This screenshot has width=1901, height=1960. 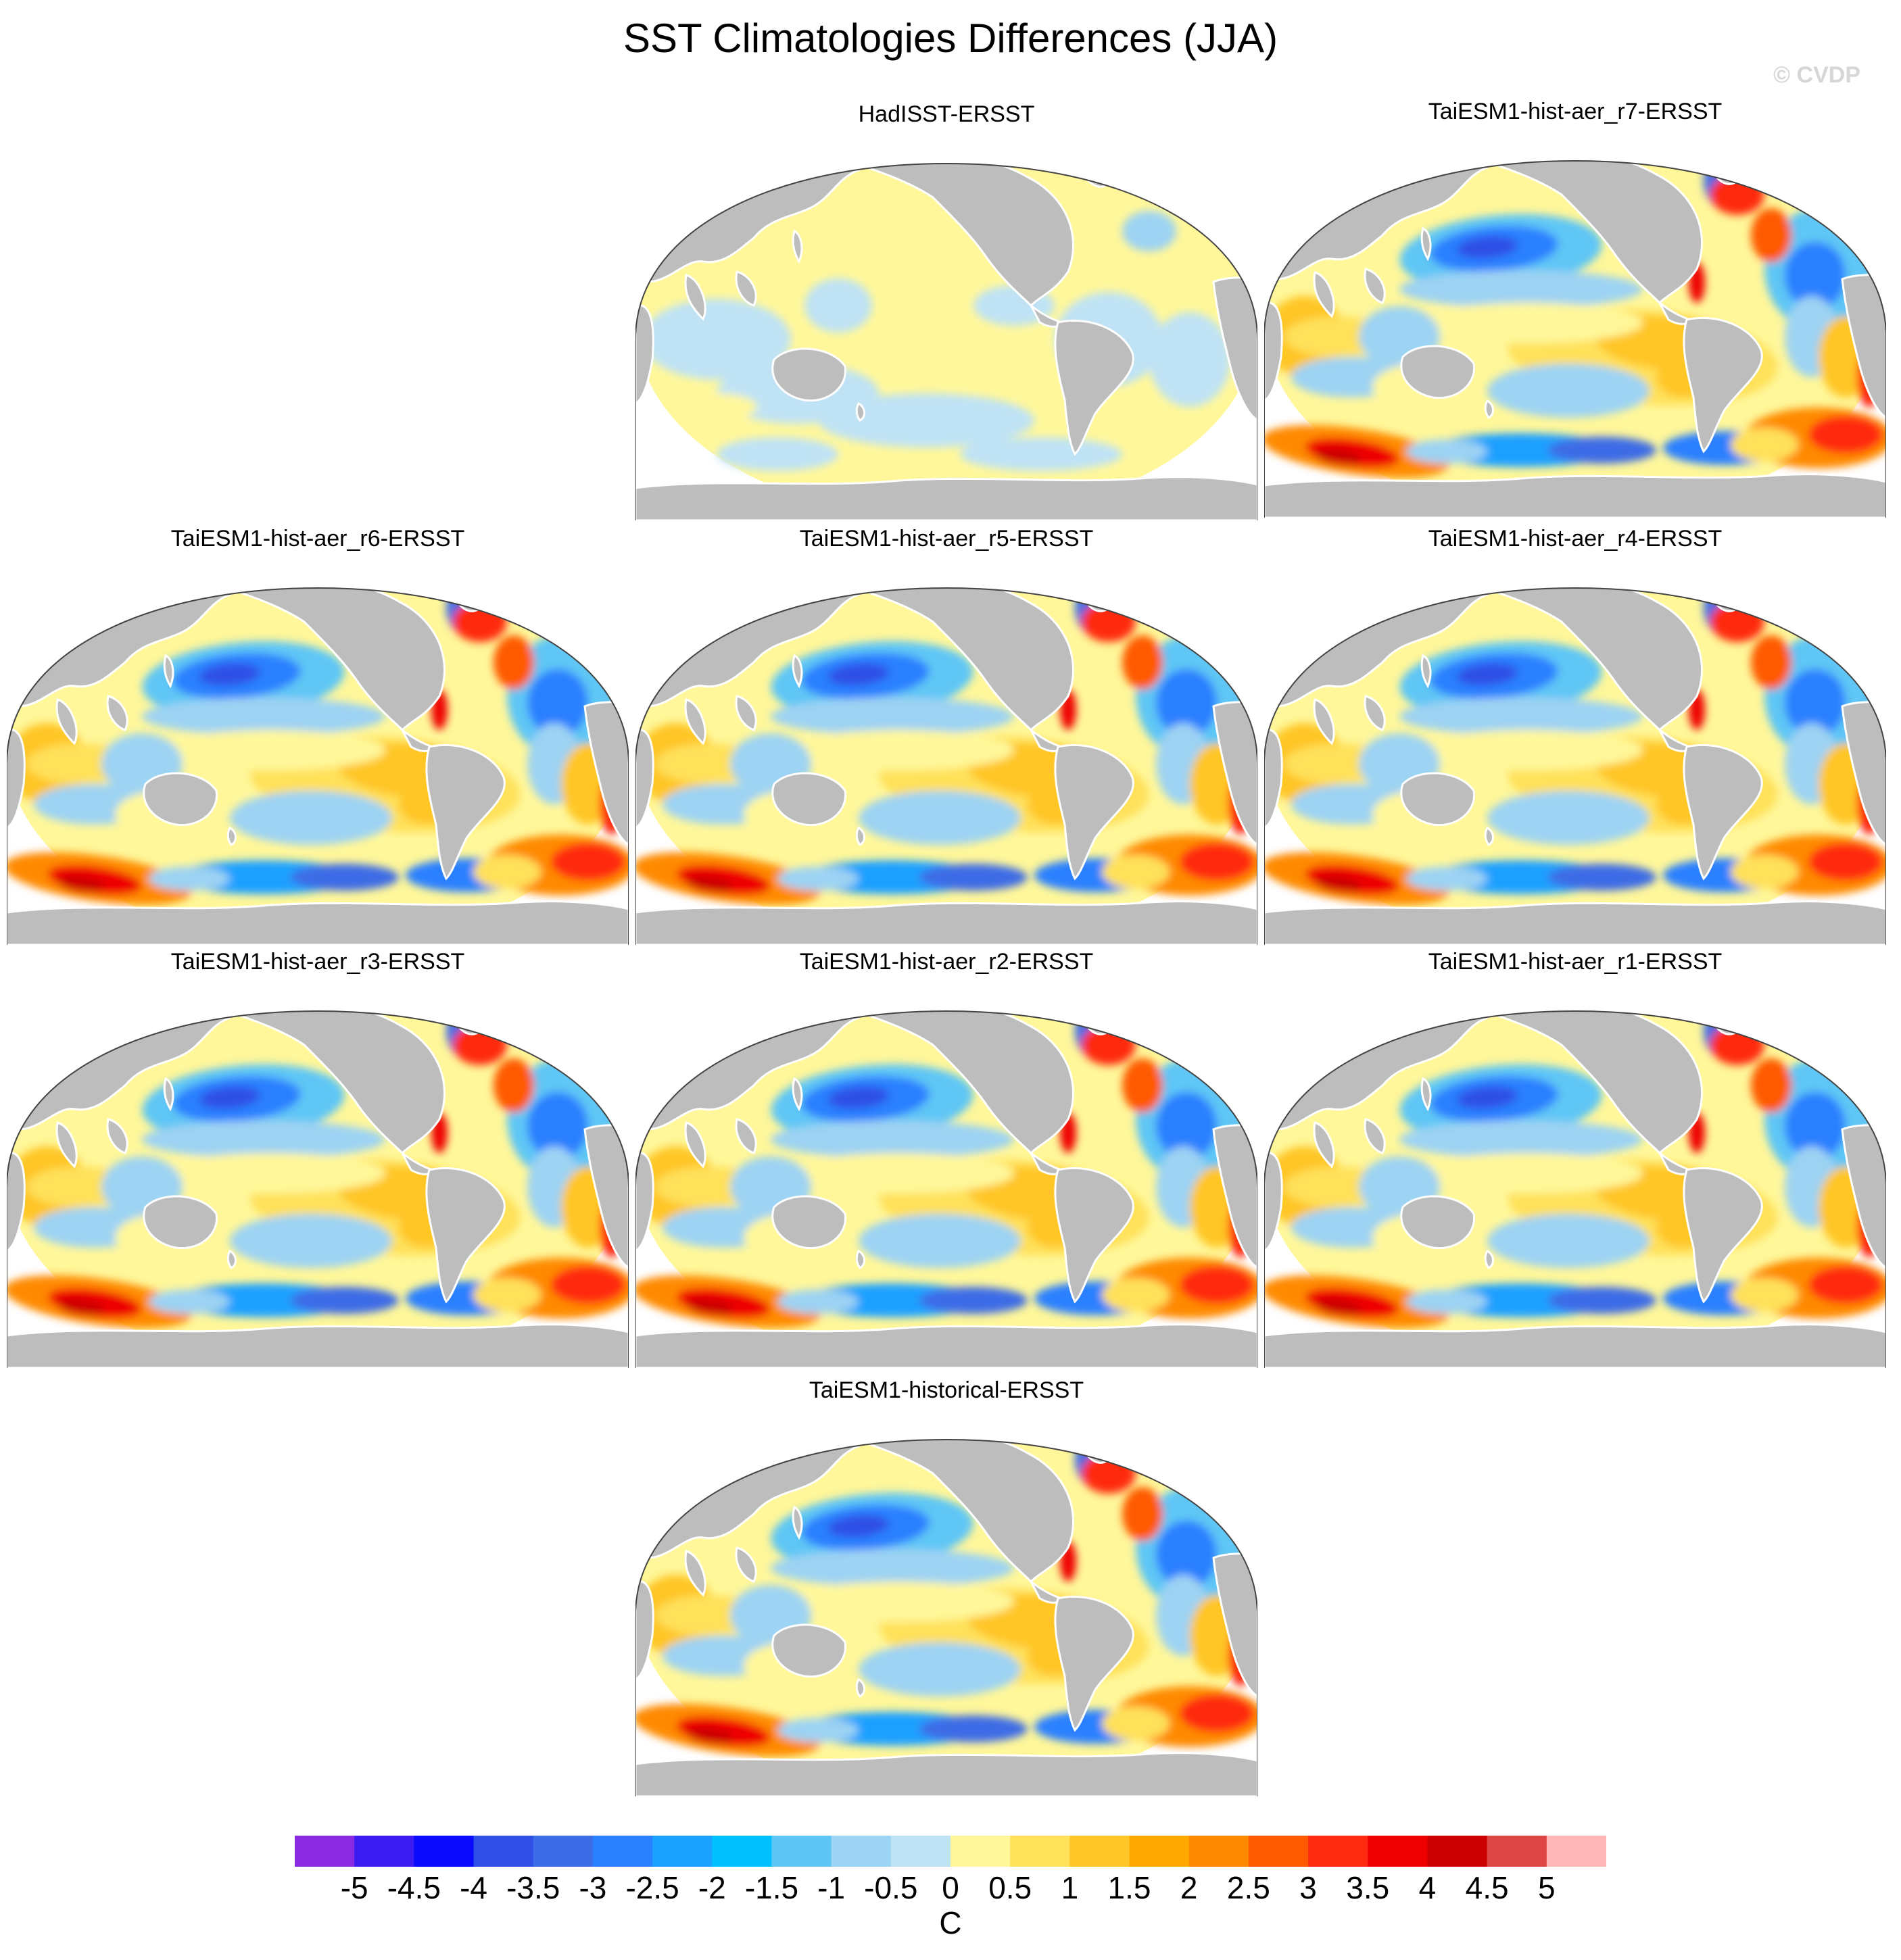 I want to click on colorbar-tick-label: -3.5, so click(x=533, y=1887).